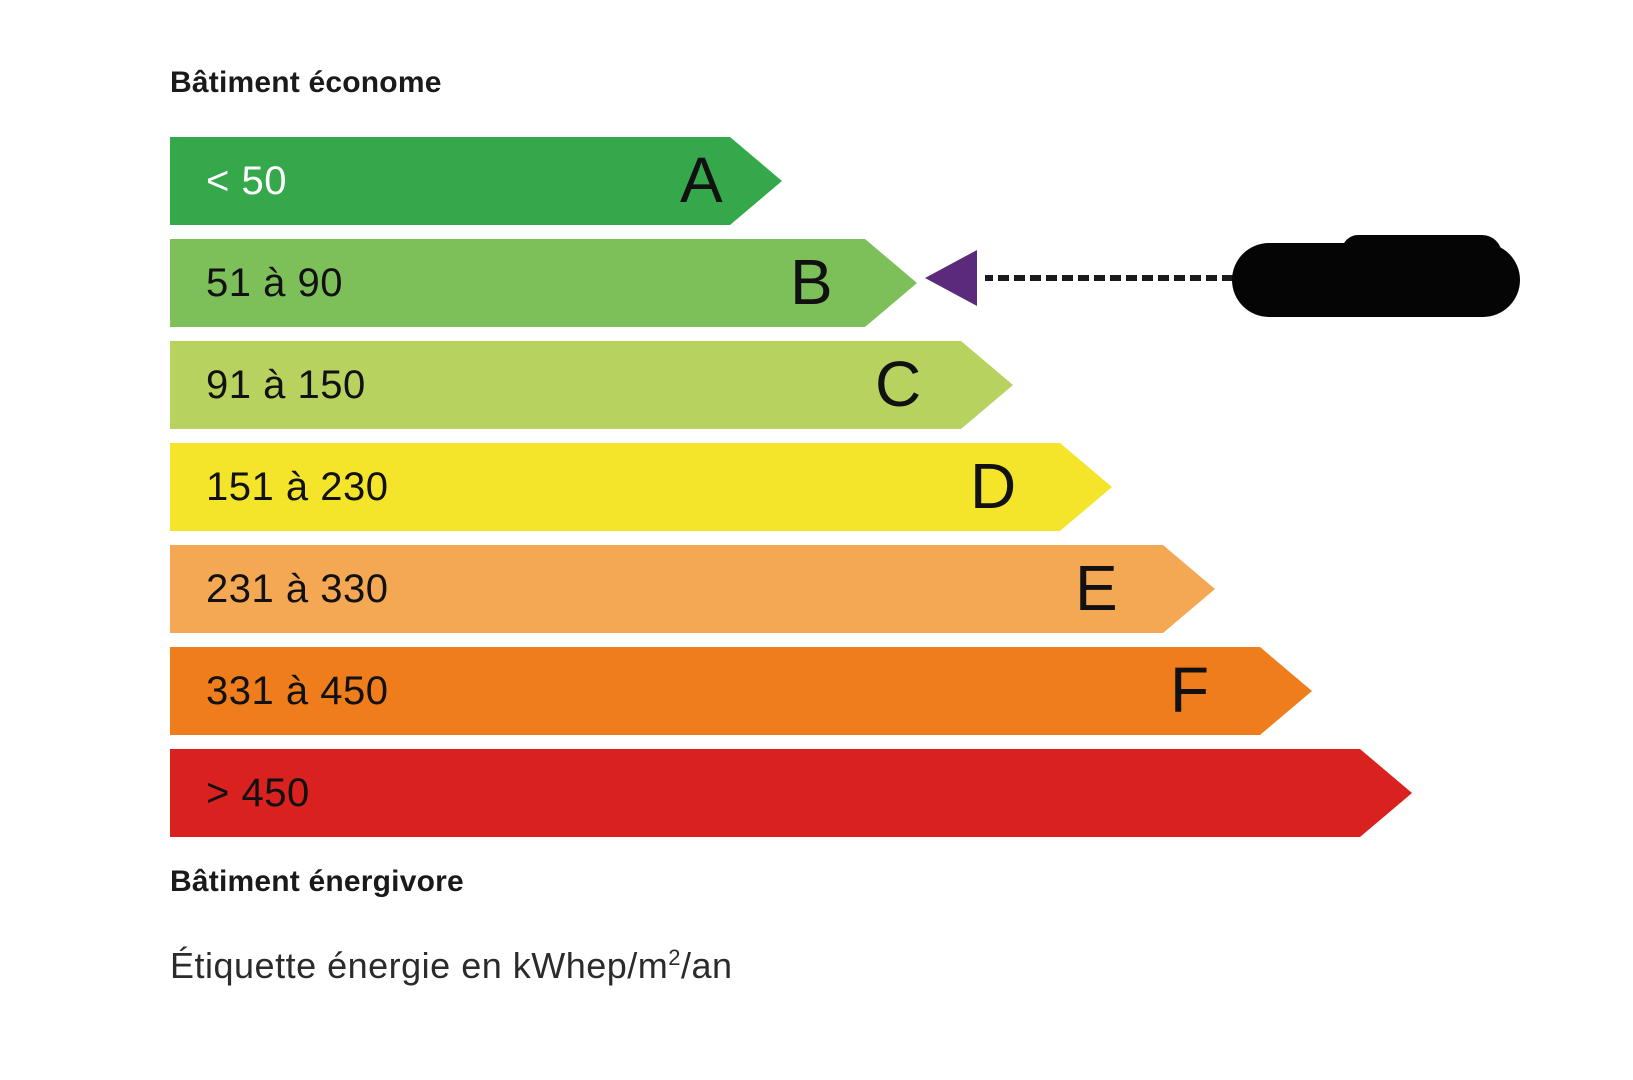 The width and height of the screenshot is (1633, 1080). What do you see at coordinates (707, 965) in the screenshot?
I see `unit-caption-suffix: /an` at bounding box center [707, 965].